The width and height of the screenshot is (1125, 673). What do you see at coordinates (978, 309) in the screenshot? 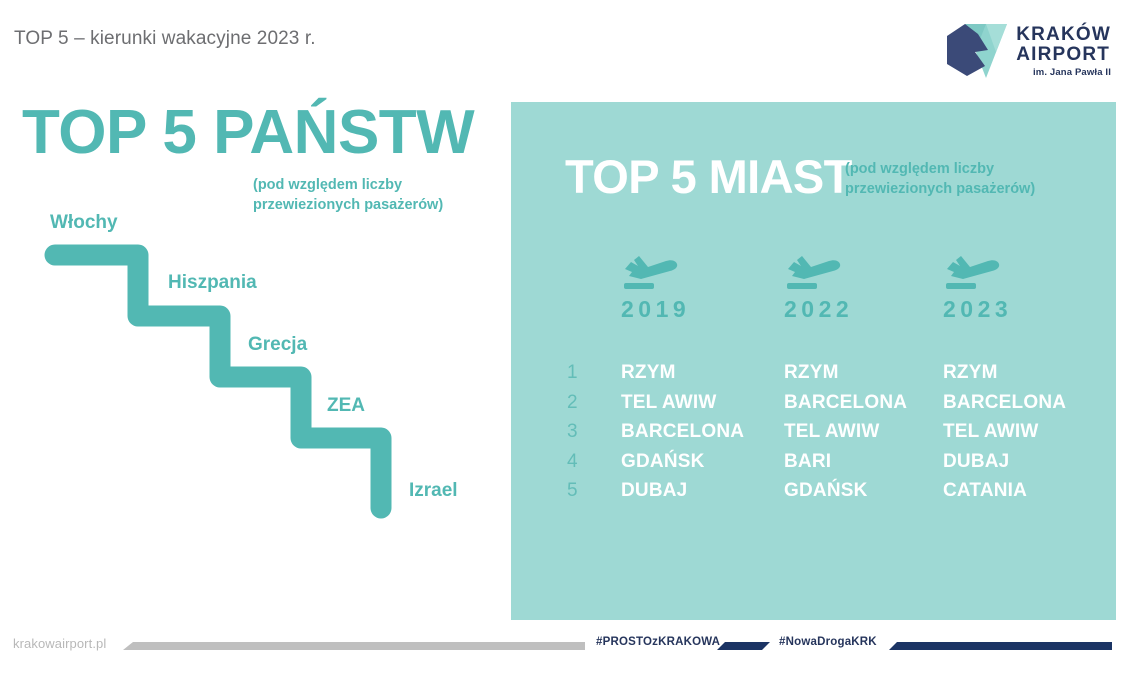
I see `year-label-2023: 2023` at bounding box center [978, 309].